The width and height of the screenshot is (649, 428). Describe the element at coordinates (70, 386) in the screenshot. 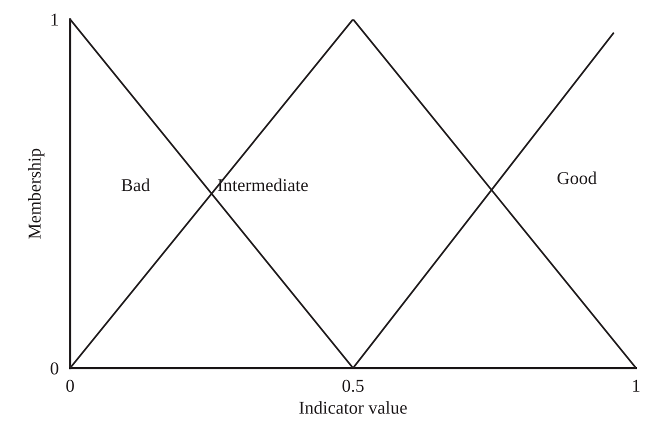

I see `x-tick-label: 0` at that location.